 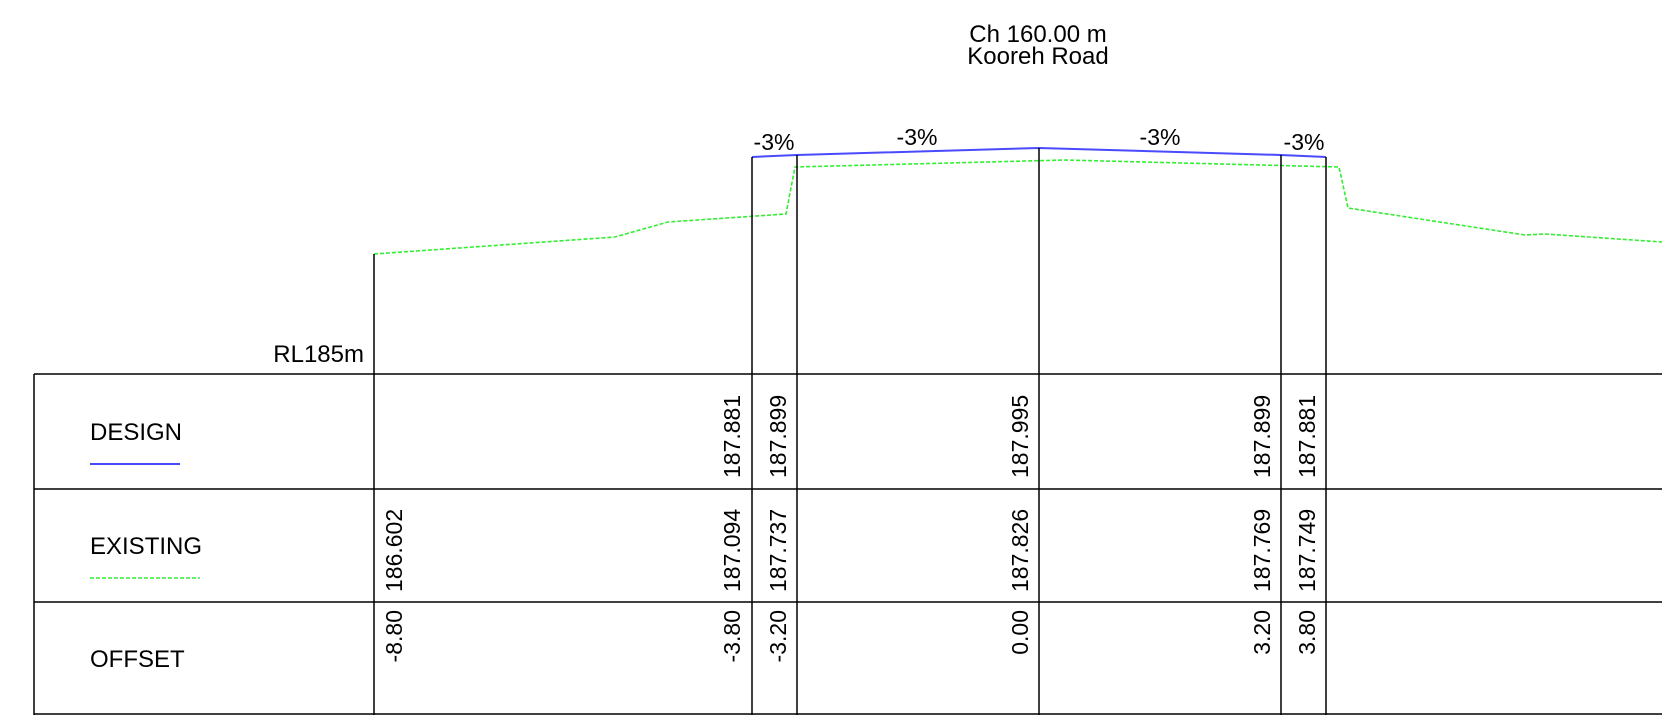 What do you see at coordinates (1020, 436) in the screenshot?
I see `design-value: 187.995` at bounding box center [1020, 436].